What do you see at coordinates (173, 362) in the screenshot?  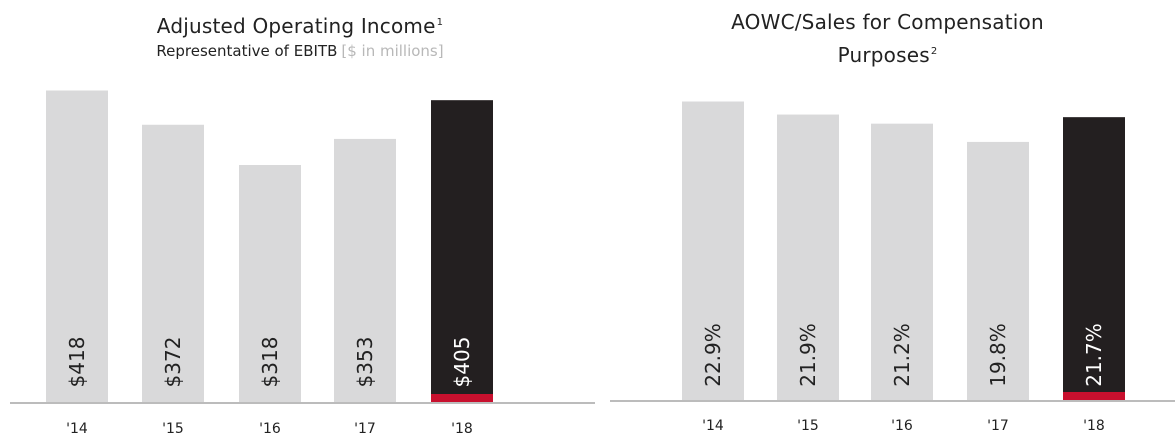 I see `data-label: $372` at bounding box center [173, 362].